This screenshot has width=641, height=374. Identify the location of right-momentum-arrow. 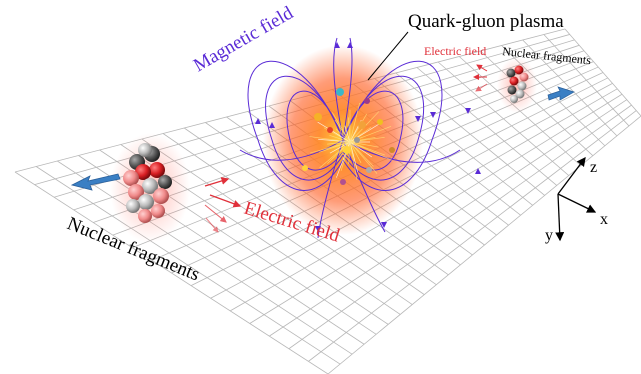
(561, 93).